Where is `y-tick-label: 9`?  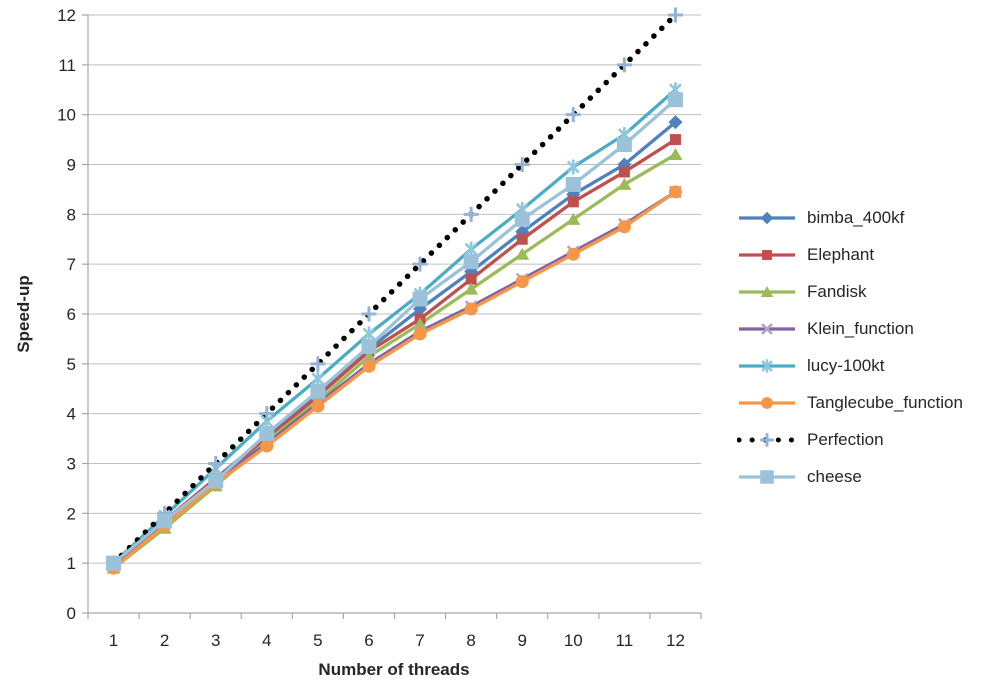 y-tick-label: 9 is located at coordinates (71, 165).